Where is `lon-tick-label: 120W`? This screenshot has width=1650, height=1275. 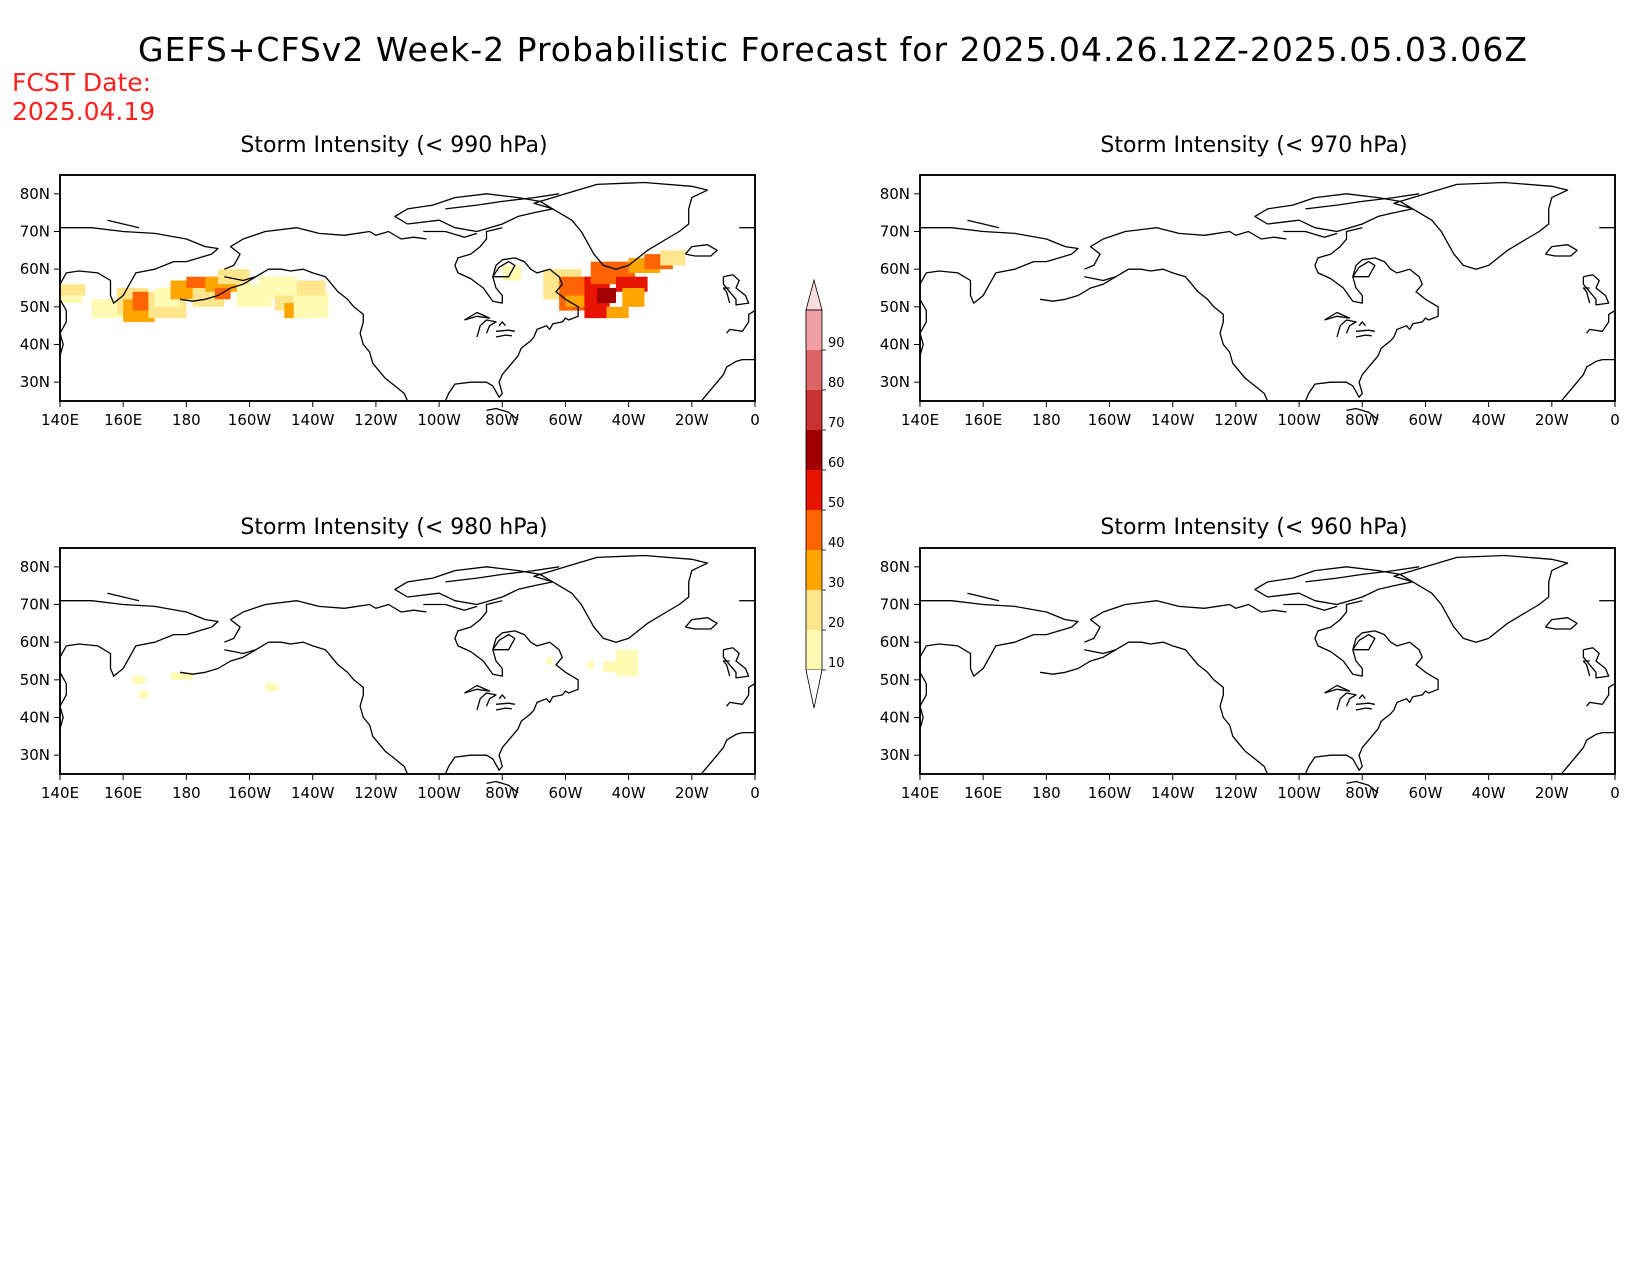
lon-tick-label: 120W is located at coordinates (376, 793).